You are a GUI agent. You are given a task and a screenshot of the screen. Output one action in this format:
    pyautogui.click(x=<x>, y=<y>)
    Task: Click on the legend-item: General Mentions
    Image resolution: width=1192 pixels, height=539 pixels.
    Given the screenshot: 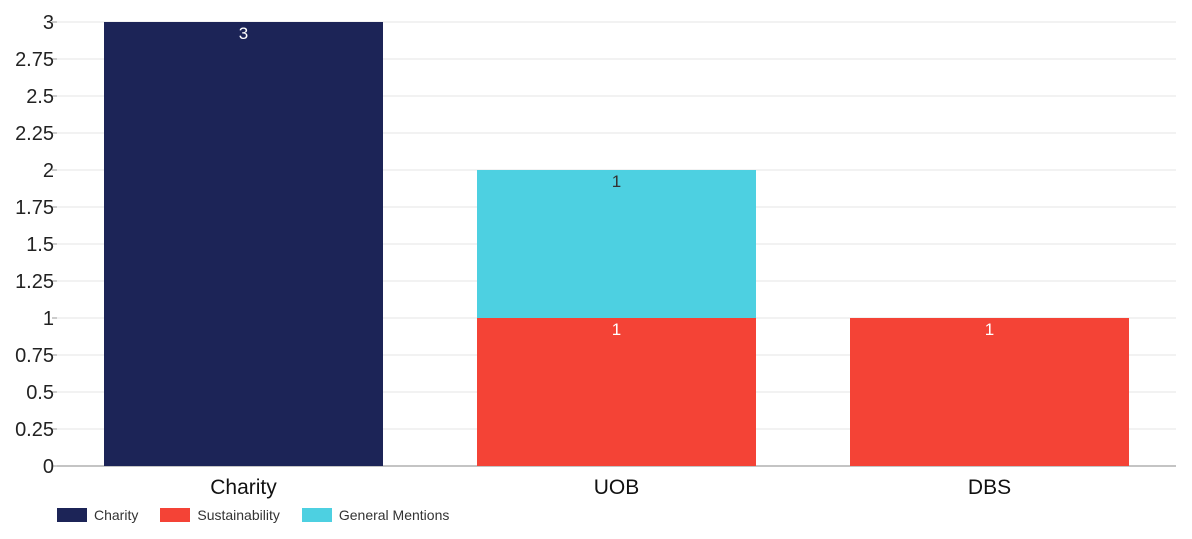 What is the action you would take?
    pyautogui.click(x=375, y=515)
    